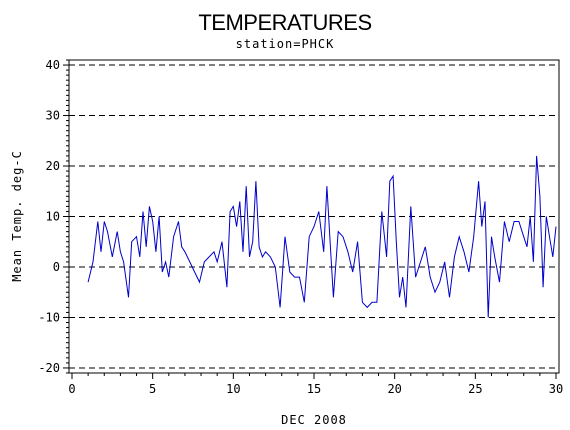 The width and height of the screenshot is (570, 430). Describe the element at coordinates (475, 389) in the screenshot. I see `x-tick-label: 25` at that location.